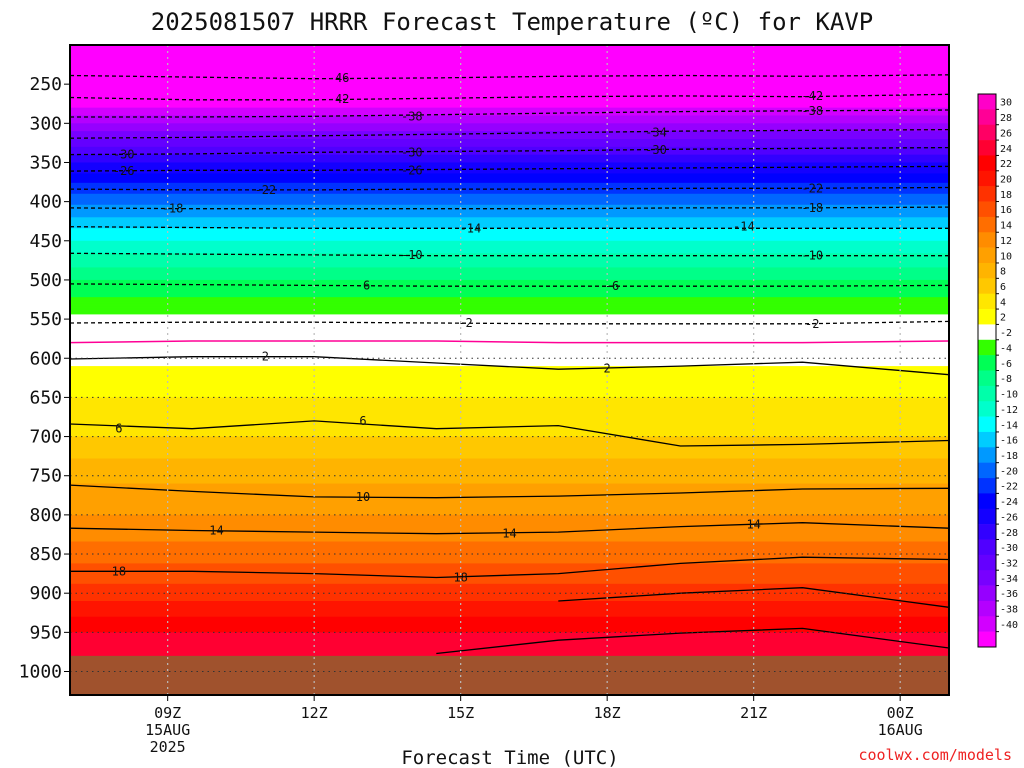 The height and width of the screenshot is (768, 1024). What do you see at coordinates (45, 437) in the screenshot?
I see `y-tick-label: 700` at bounding box center [45, 437].